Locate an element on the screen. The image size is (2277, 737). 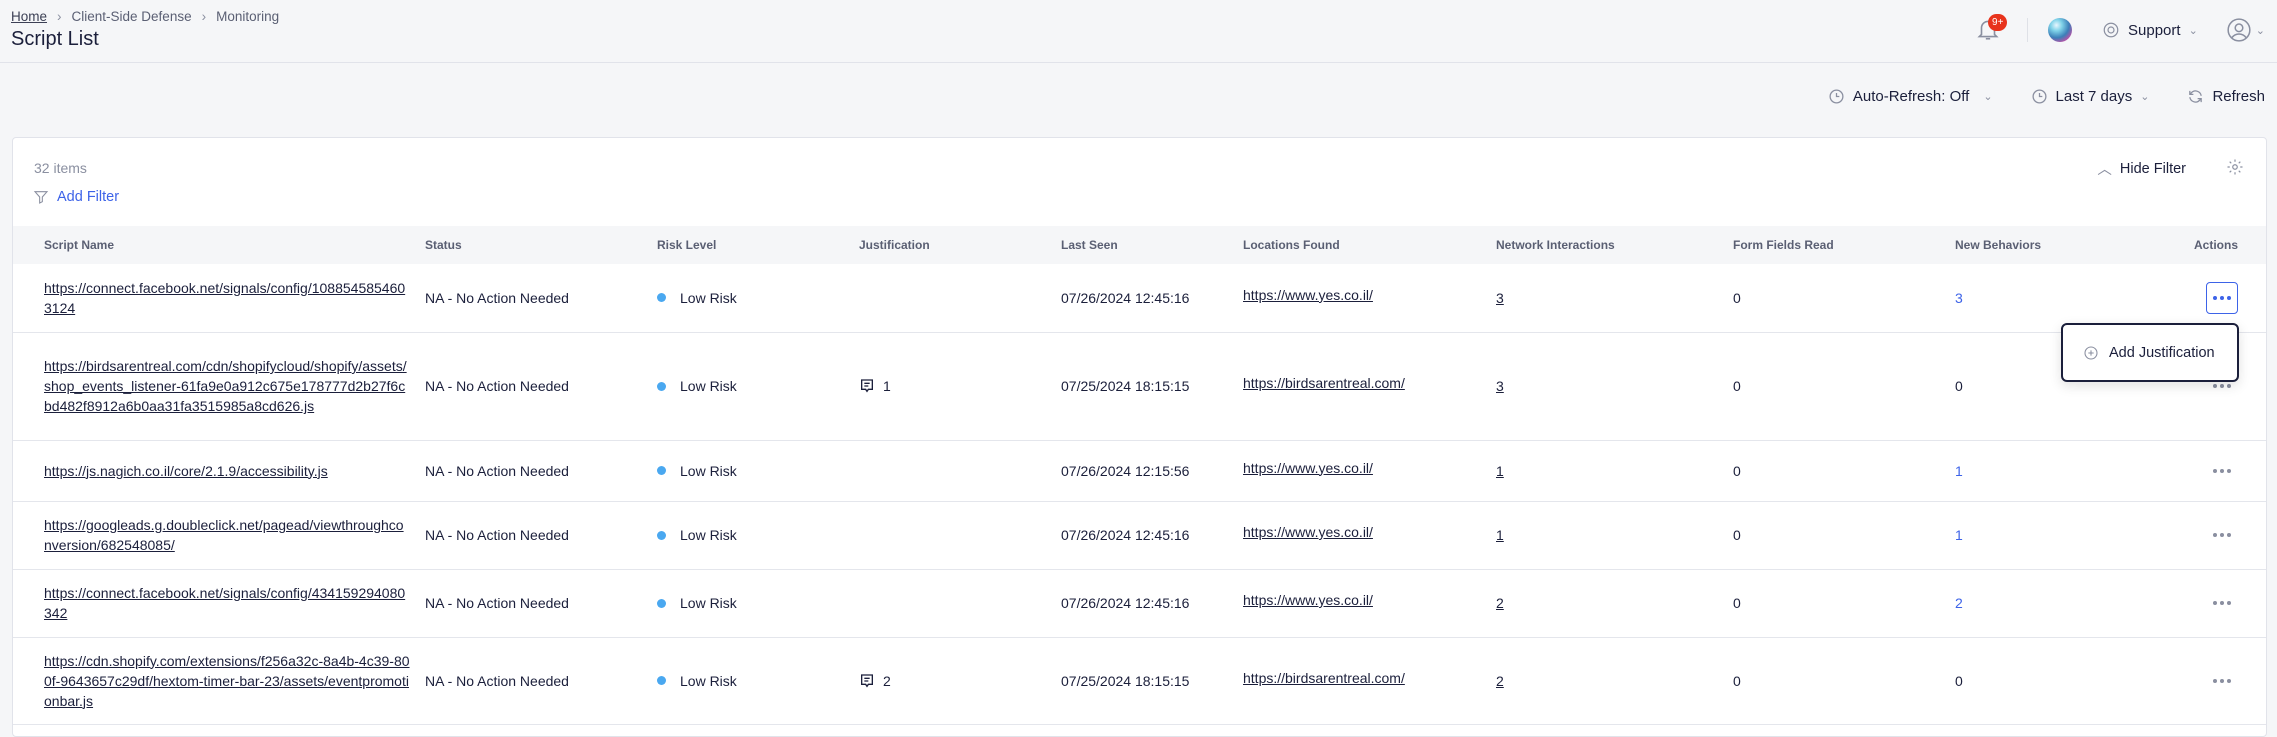
breadcrumb-section: Client-Side Defense is located at coordinates (131, 16).